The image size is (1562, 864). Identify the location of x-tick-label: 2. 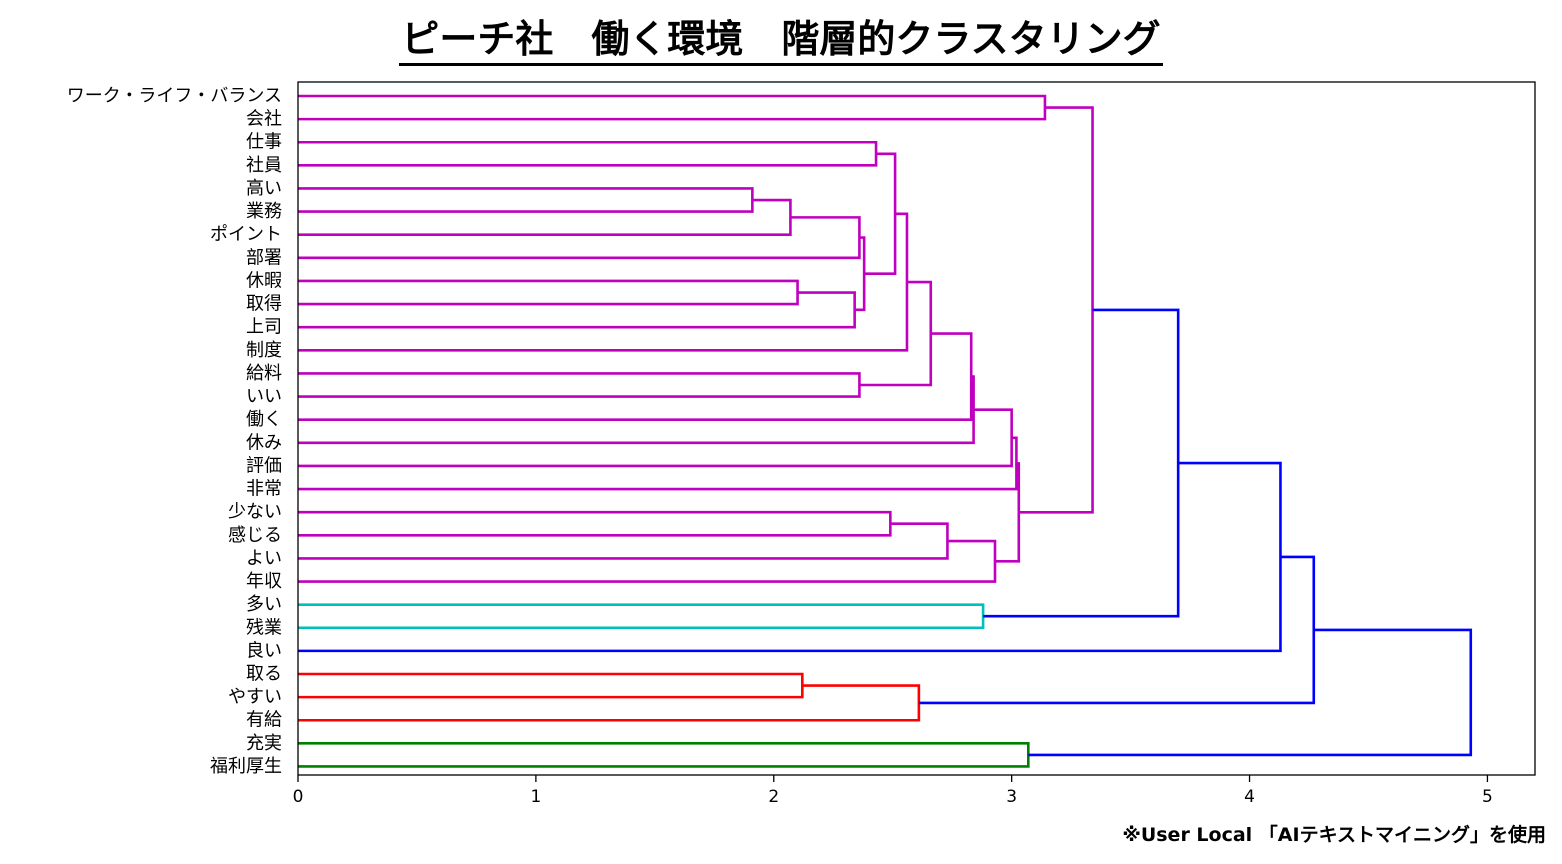
(773, 797).